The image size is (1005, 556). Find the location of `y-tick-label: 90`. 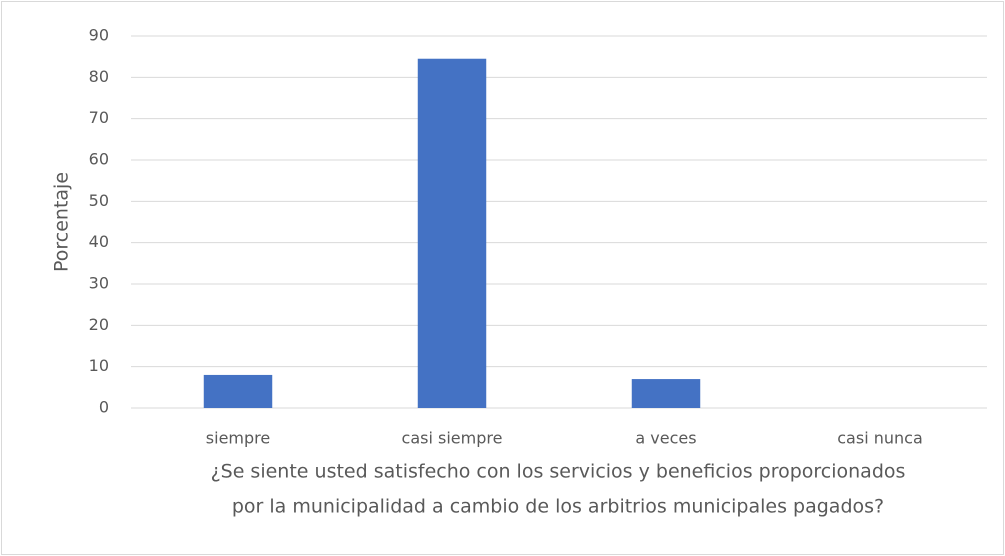

y-tick-label: 90 is located at coordinates (99, 35).